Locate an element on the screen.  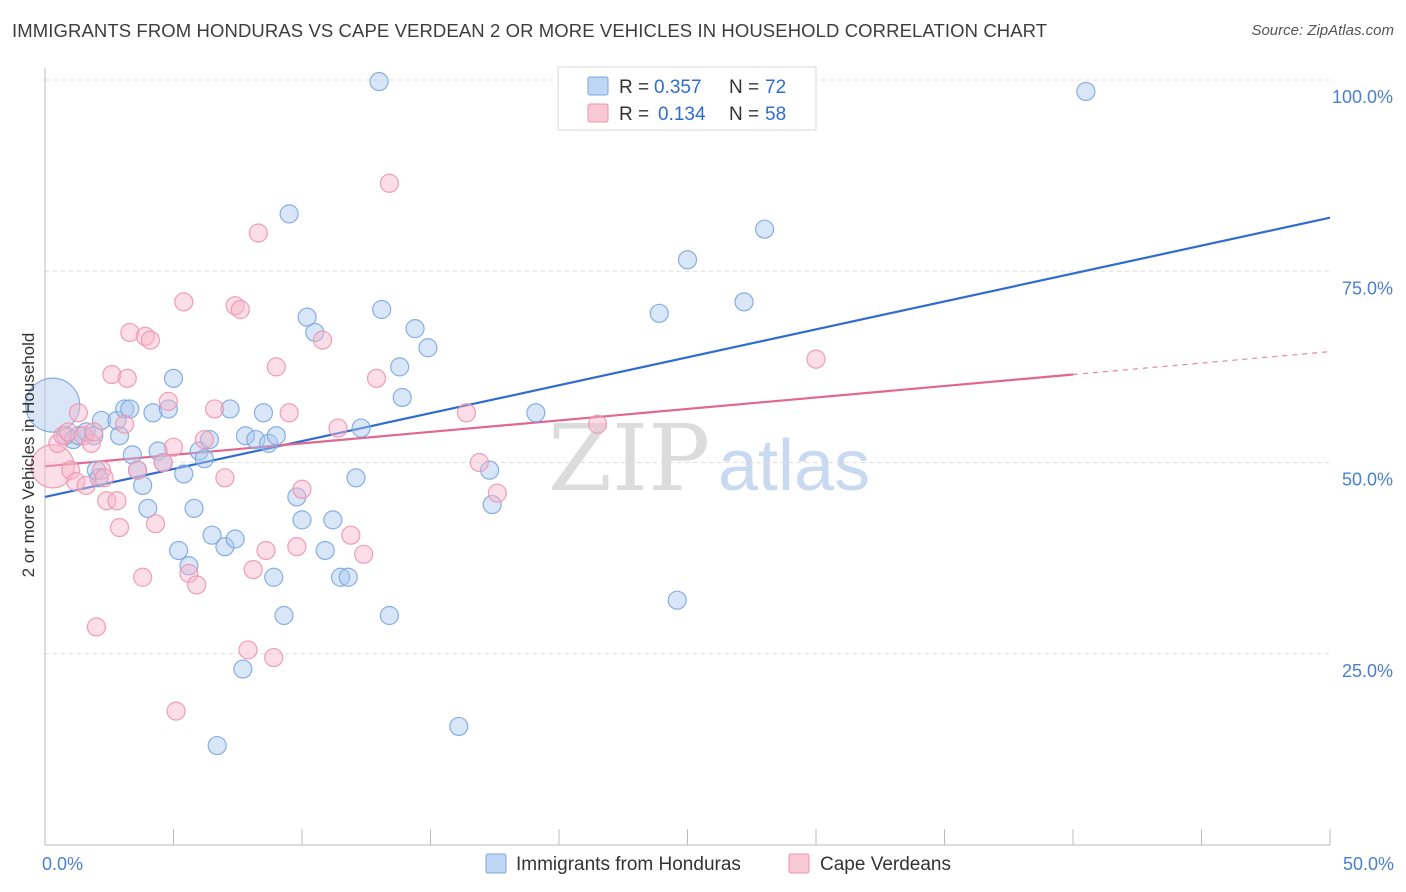
legend-swatch-pink is located at coordinates (598, 113).